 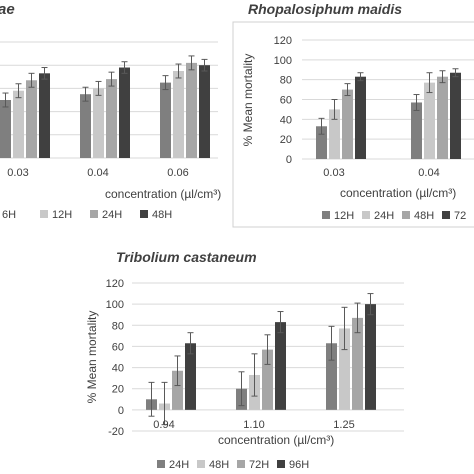 What do you see at coordinates (186, 257) in the screenshot?
I see `chart-title: Tribolium castaneum` at bounding box center [186, 257].